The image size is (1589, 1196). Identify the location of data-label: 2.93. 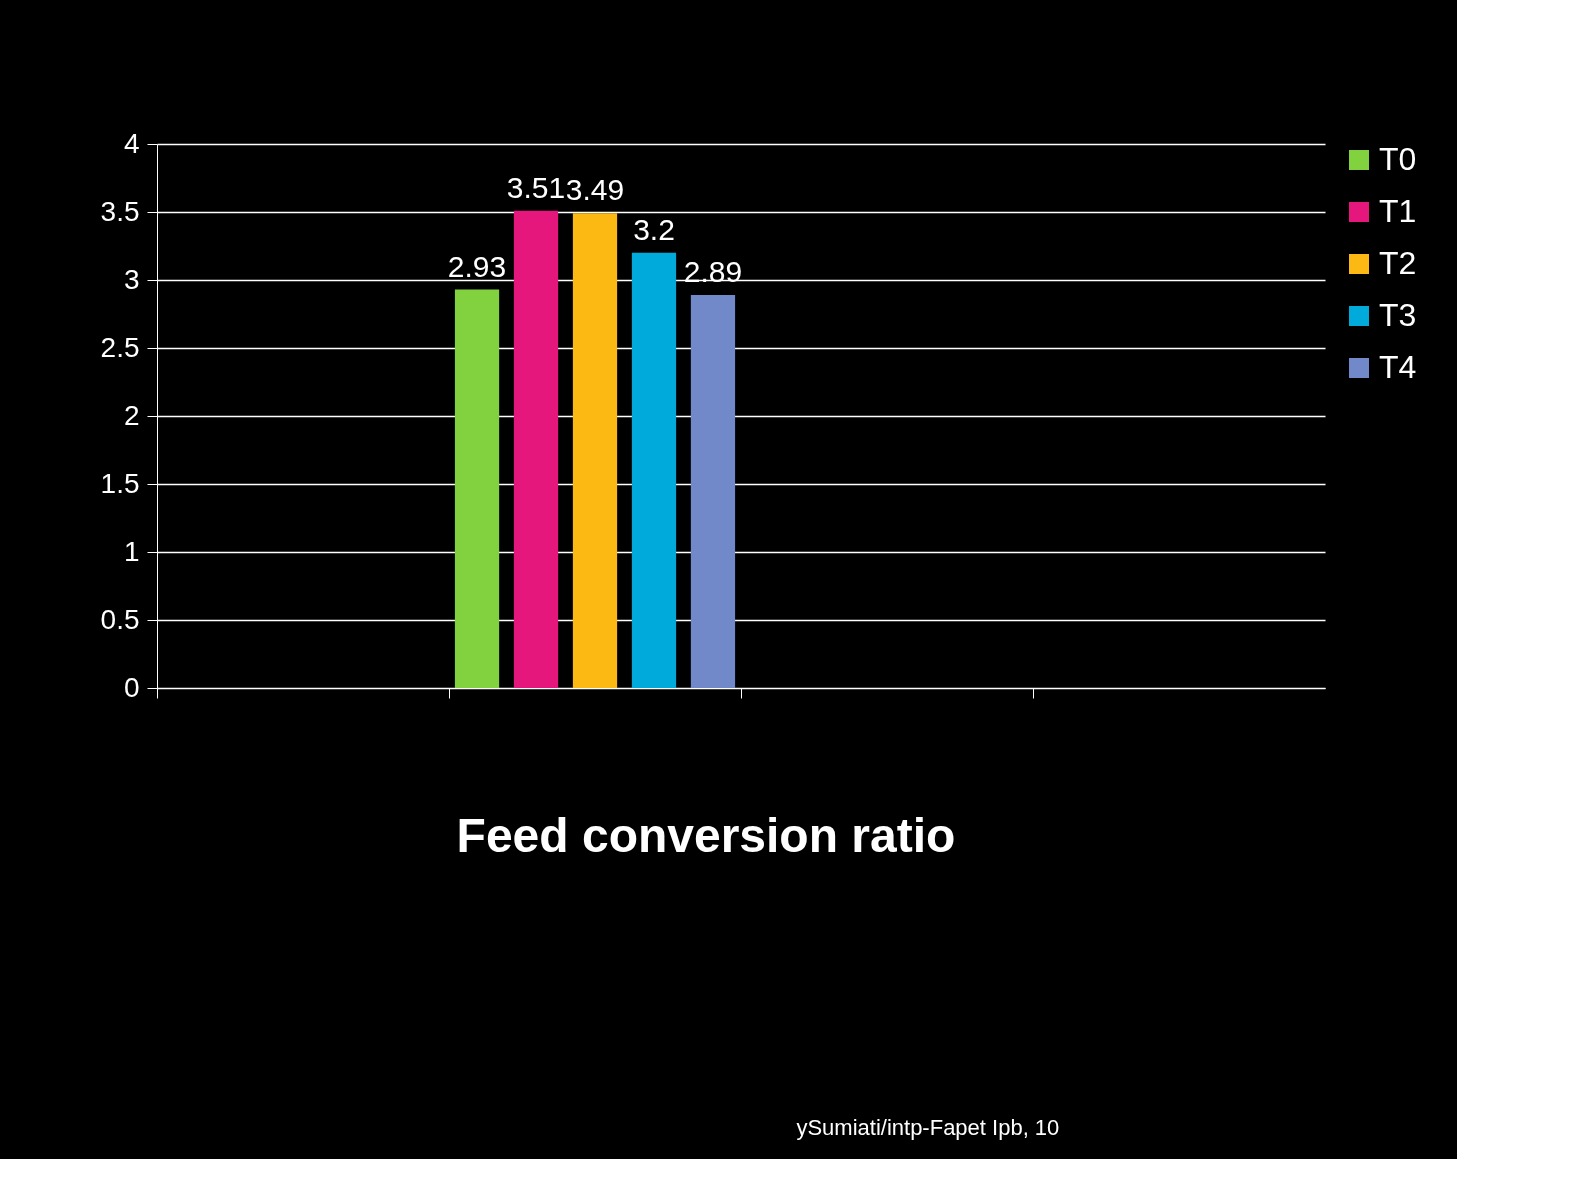
(477, 266).